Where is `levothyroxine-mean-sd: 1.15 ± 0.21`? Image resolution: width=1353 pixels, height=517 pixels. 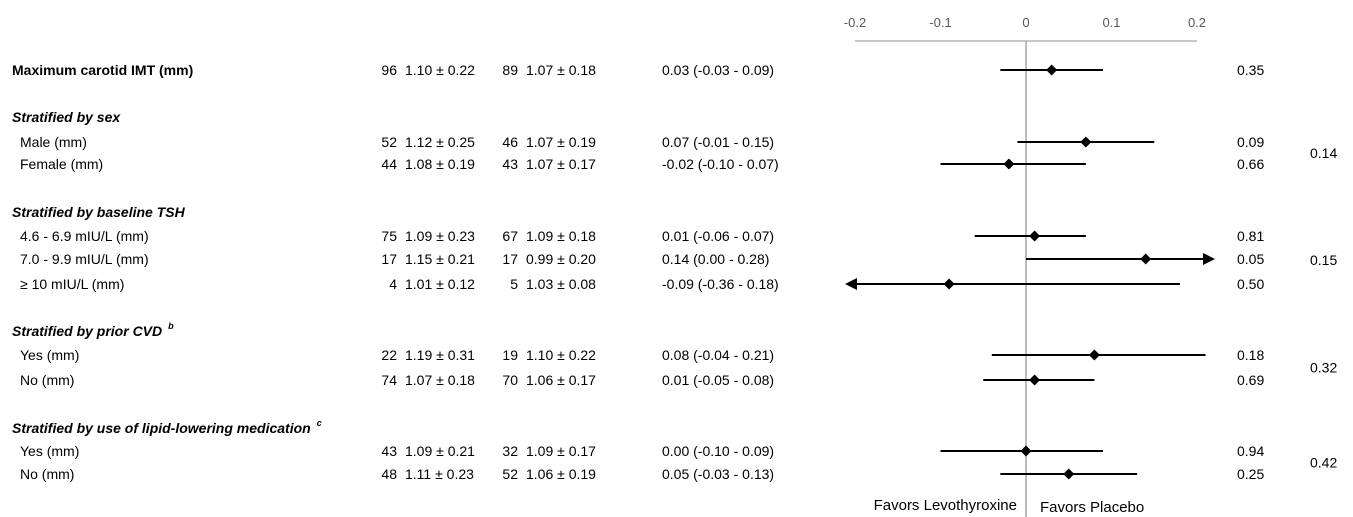
levothyroxine-mean-sd: 1.15 ± 0.21 is located at coordinates (440, 259).